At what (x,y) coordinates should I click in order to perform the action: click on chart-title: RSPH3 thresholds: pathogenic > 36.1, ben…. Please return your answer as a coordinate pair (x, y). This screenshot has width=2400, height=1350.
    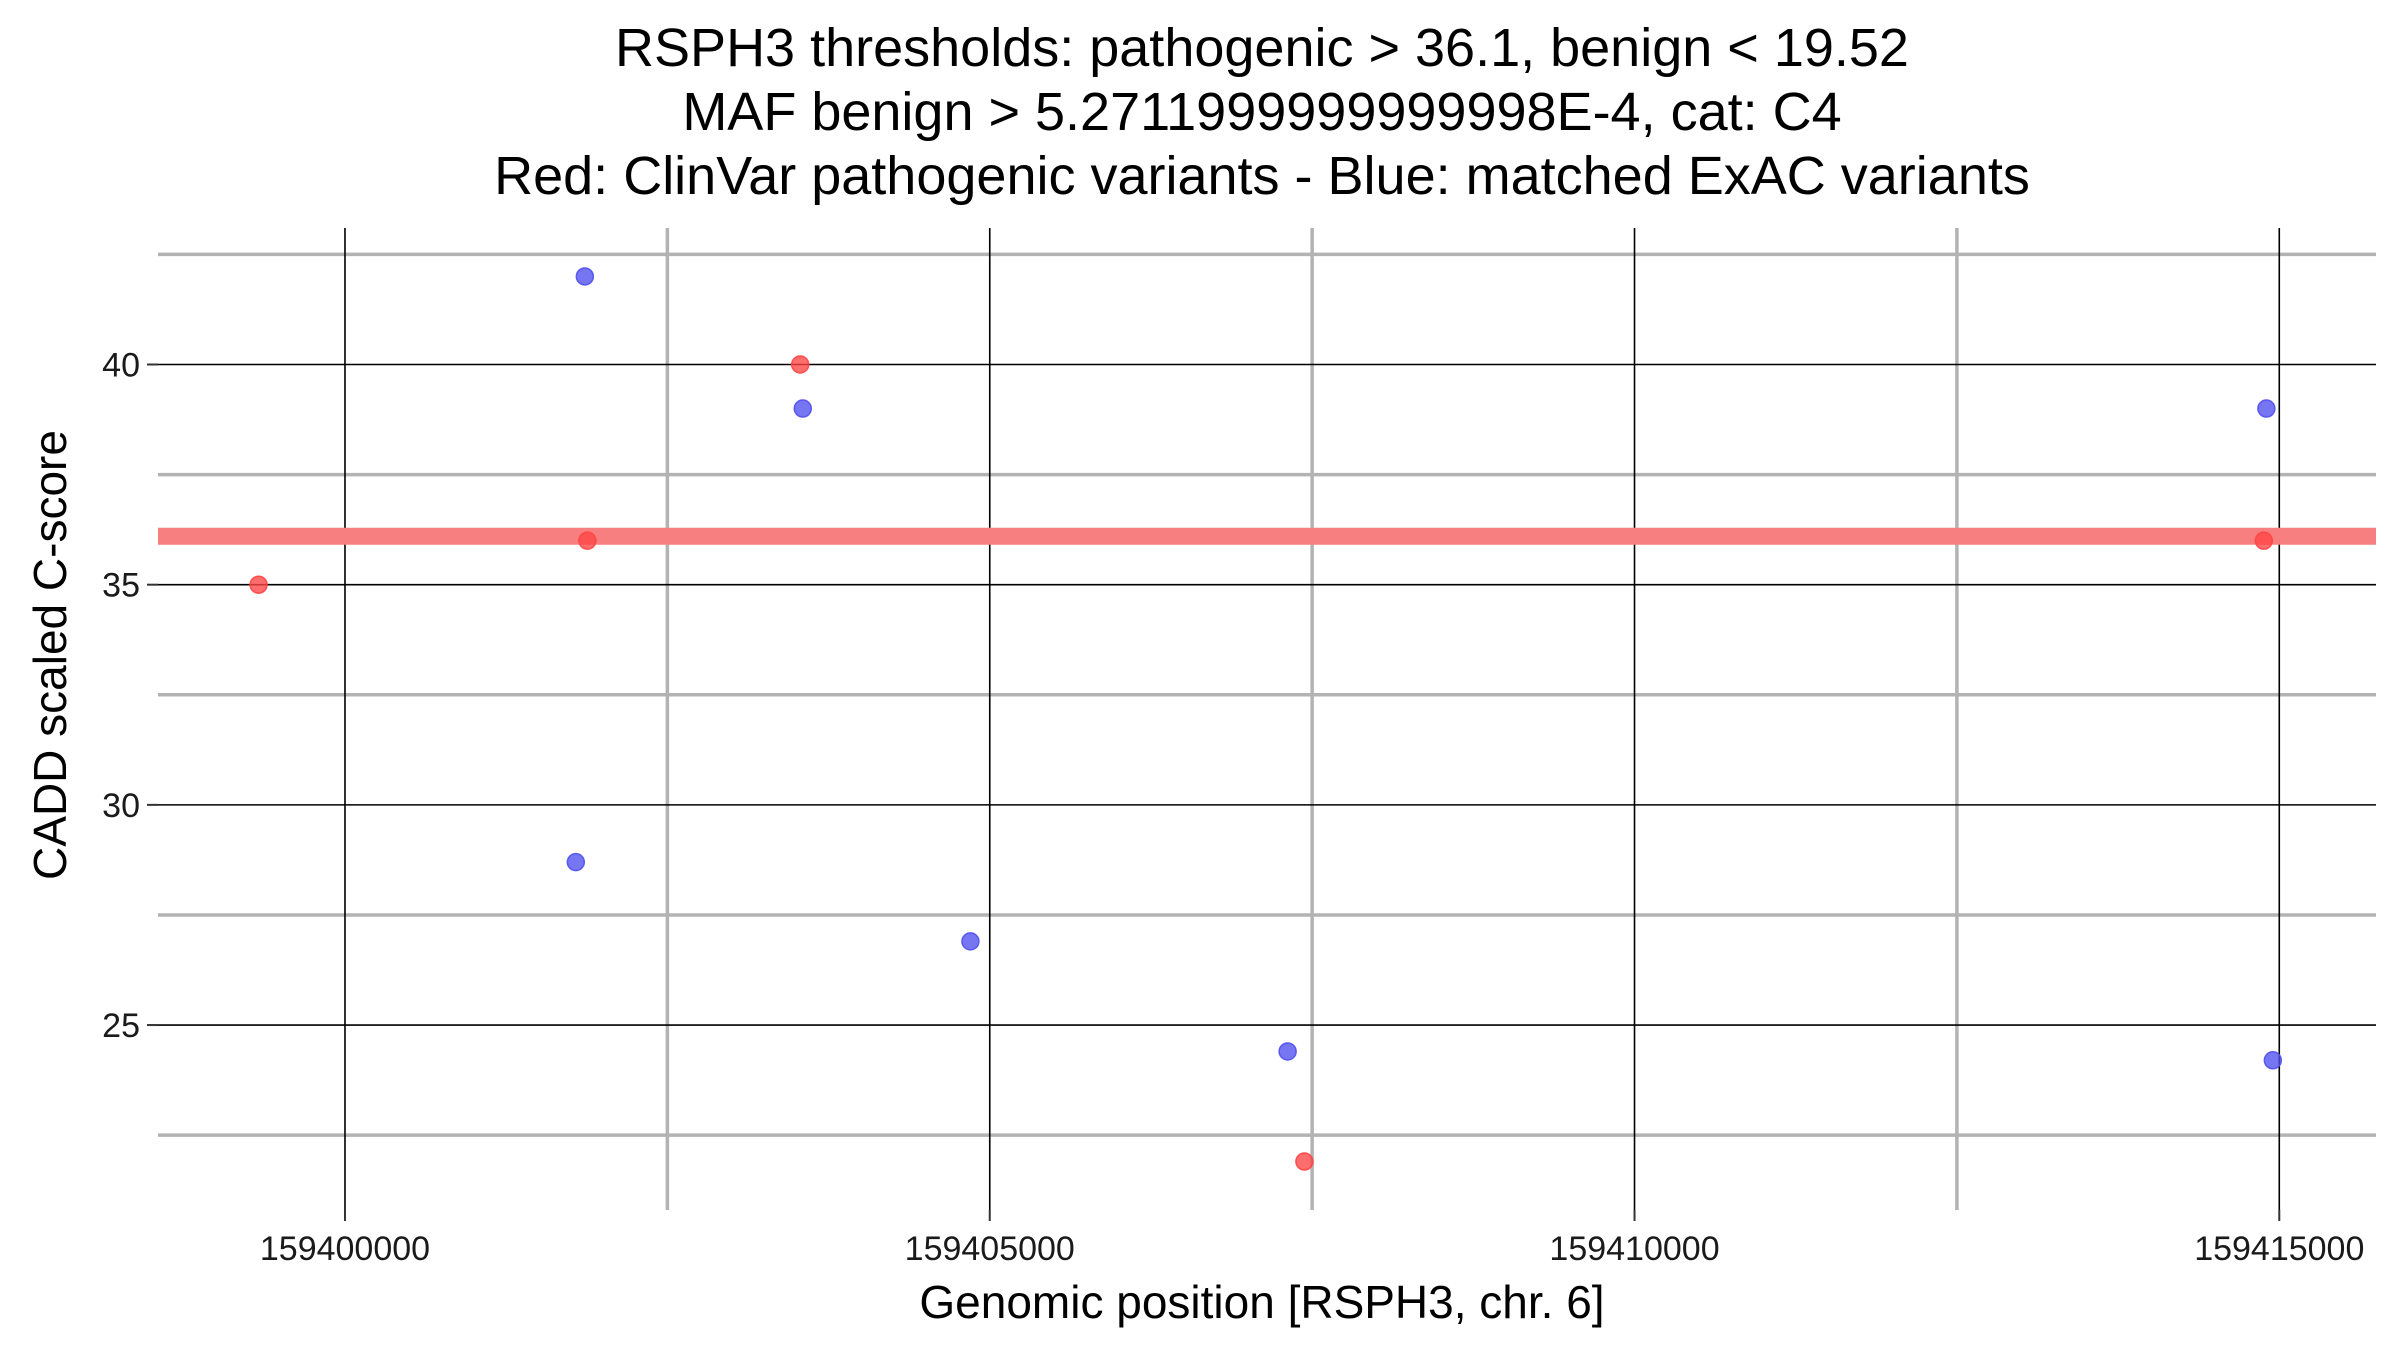
    Looking at the image, I should click on (1262, 112).